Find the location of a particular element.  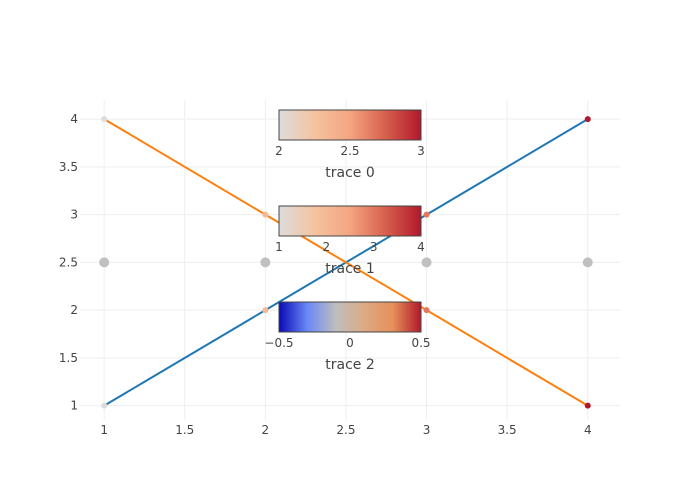

colorbar-title: trace 2 is located at coordinates (350, 365).